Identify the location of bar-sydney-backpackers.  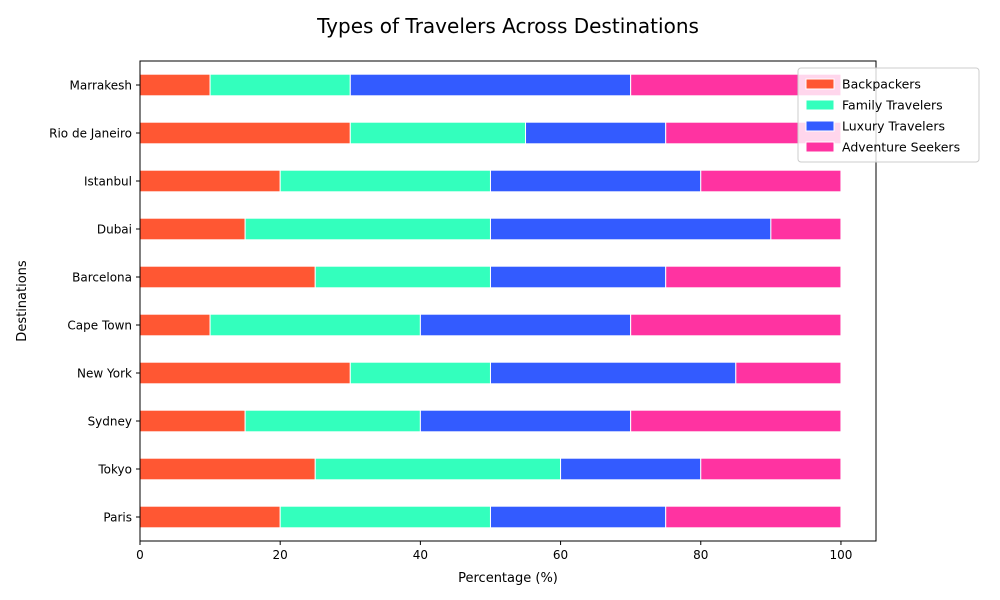
(192, 421).